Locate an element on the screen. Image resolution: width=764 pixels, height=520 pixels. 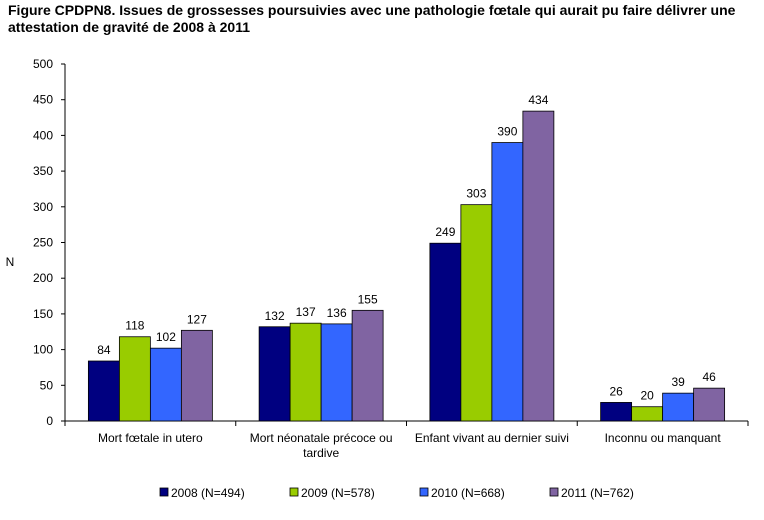
bar-value-label: 434 is located at coordinates (538, 100).